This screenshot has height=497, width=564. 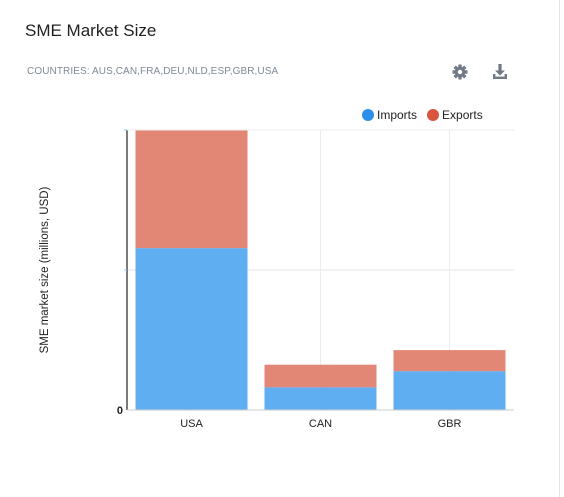 I want to click on bar-imports-usa, so click(x=191, y=329).